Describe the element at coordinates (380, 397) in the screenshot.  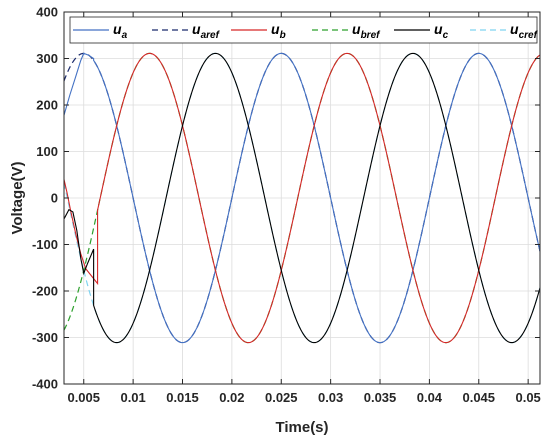
I see `x-tick-label: 0.035` at that location.